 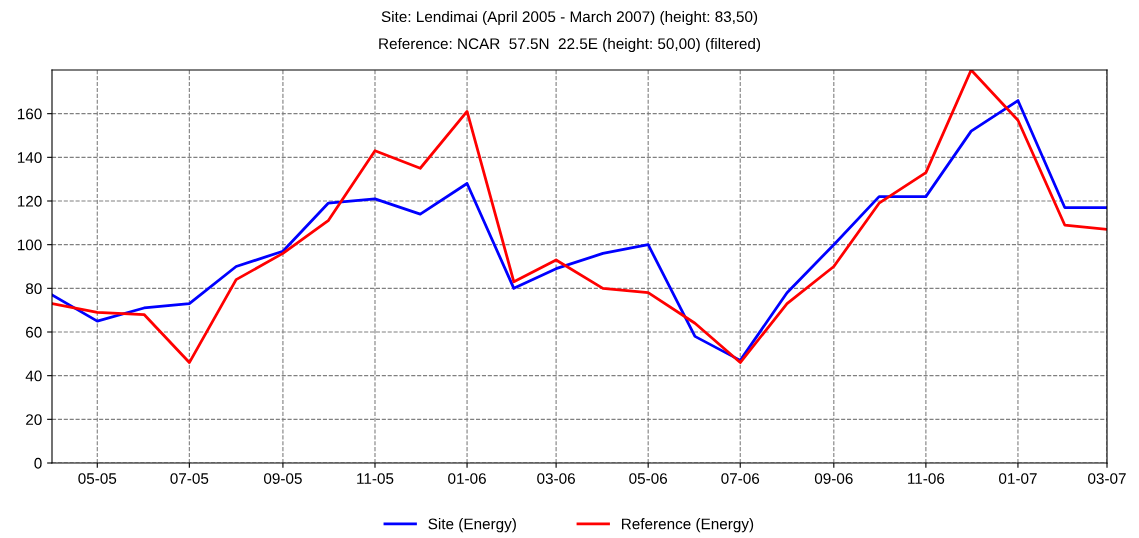 I want to click on x-tick-label: 11-06, so click(x=926, y=478).